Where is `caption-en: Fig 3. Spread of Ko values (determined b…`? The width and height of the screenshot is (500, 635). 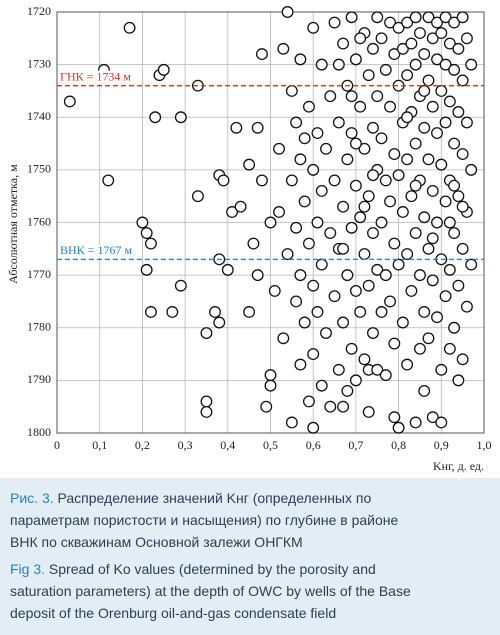
caption-en: Fig 3. Spread of Ko values (determined b… is located at coordinates (193, 569).